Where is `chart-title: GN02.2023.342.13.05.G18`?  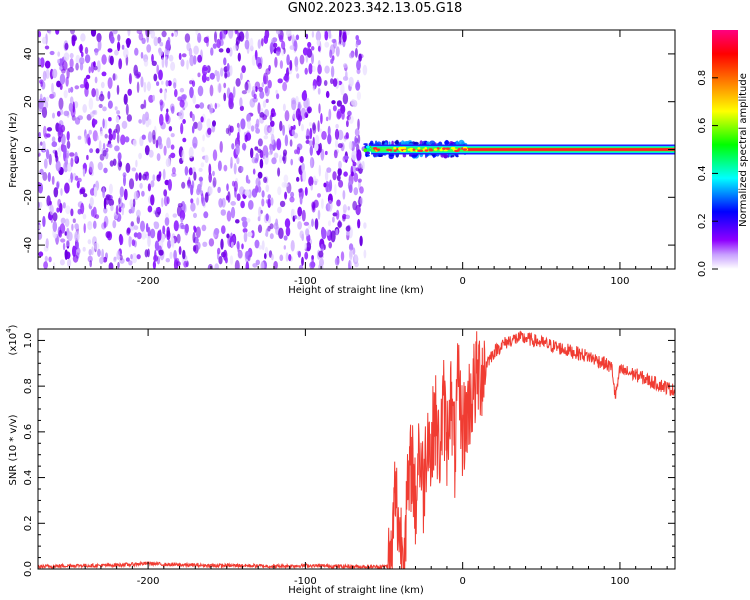
chart-title: GN02.2023.342.13.05.G18 is located at coordinates (375, 8).